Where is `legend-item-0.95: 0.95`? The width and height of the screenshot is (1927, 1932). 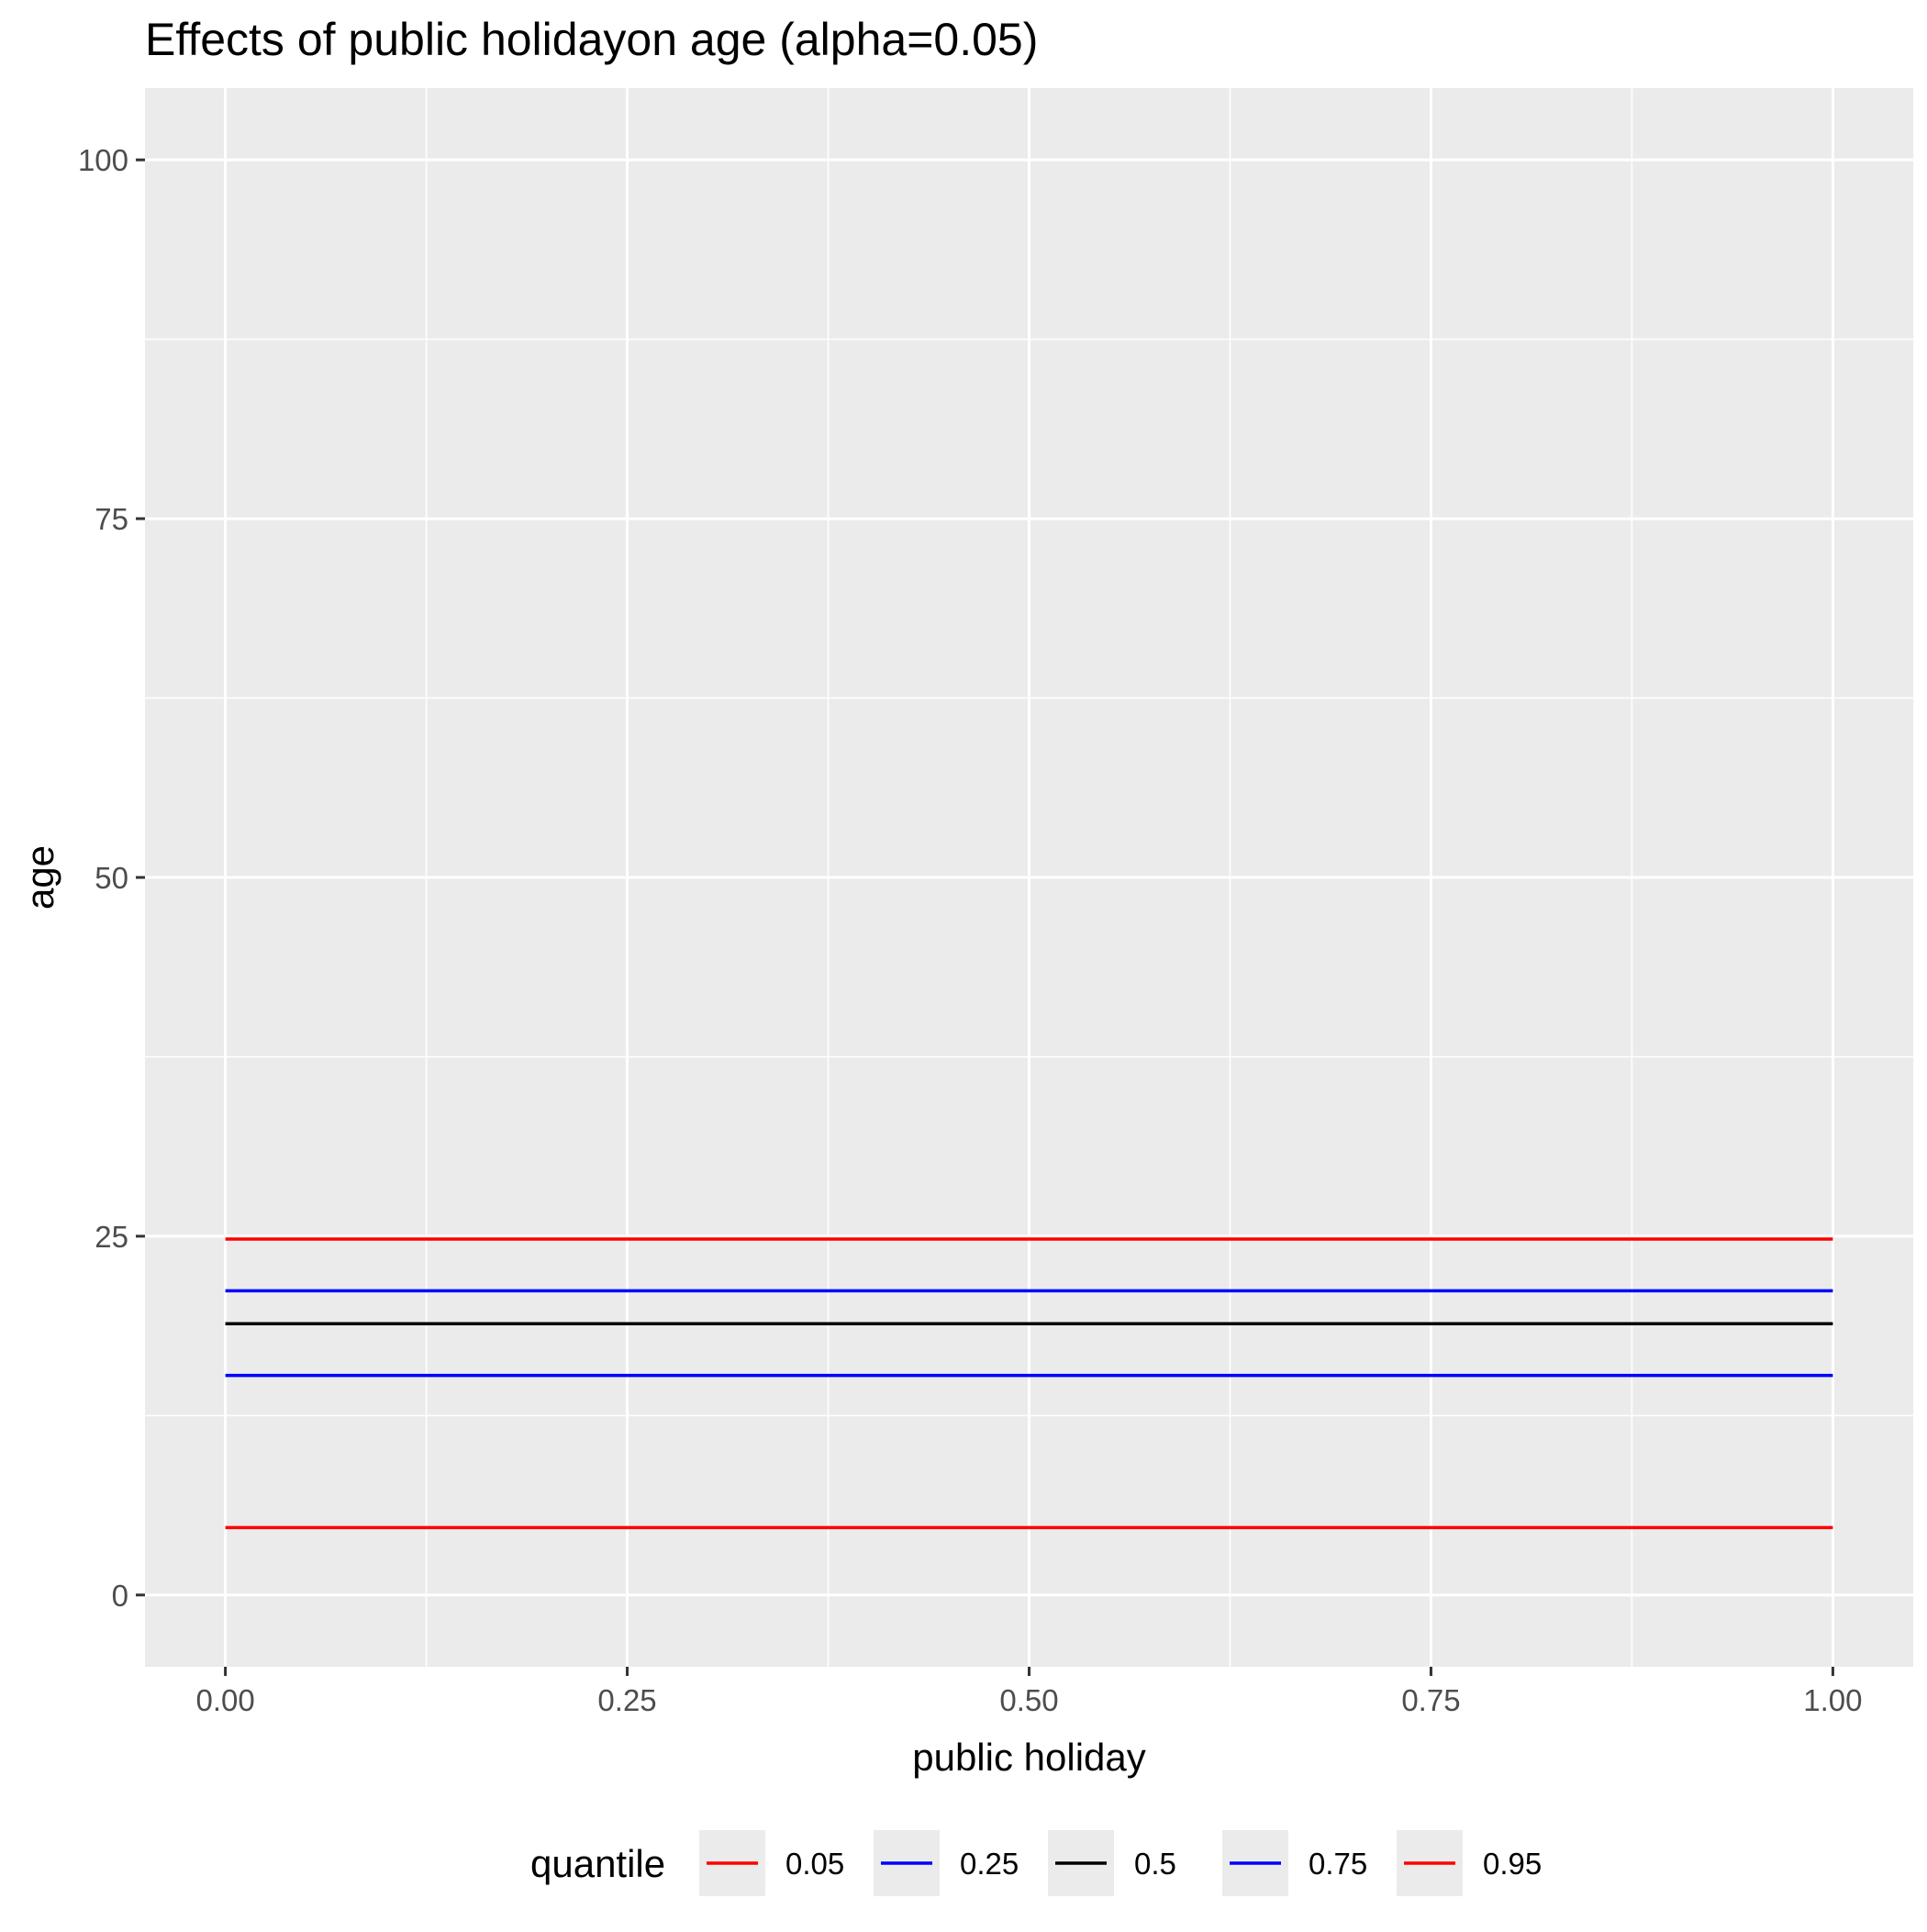 legend-item-0.95: 0.95 is located at coordinates (1469, 1863).